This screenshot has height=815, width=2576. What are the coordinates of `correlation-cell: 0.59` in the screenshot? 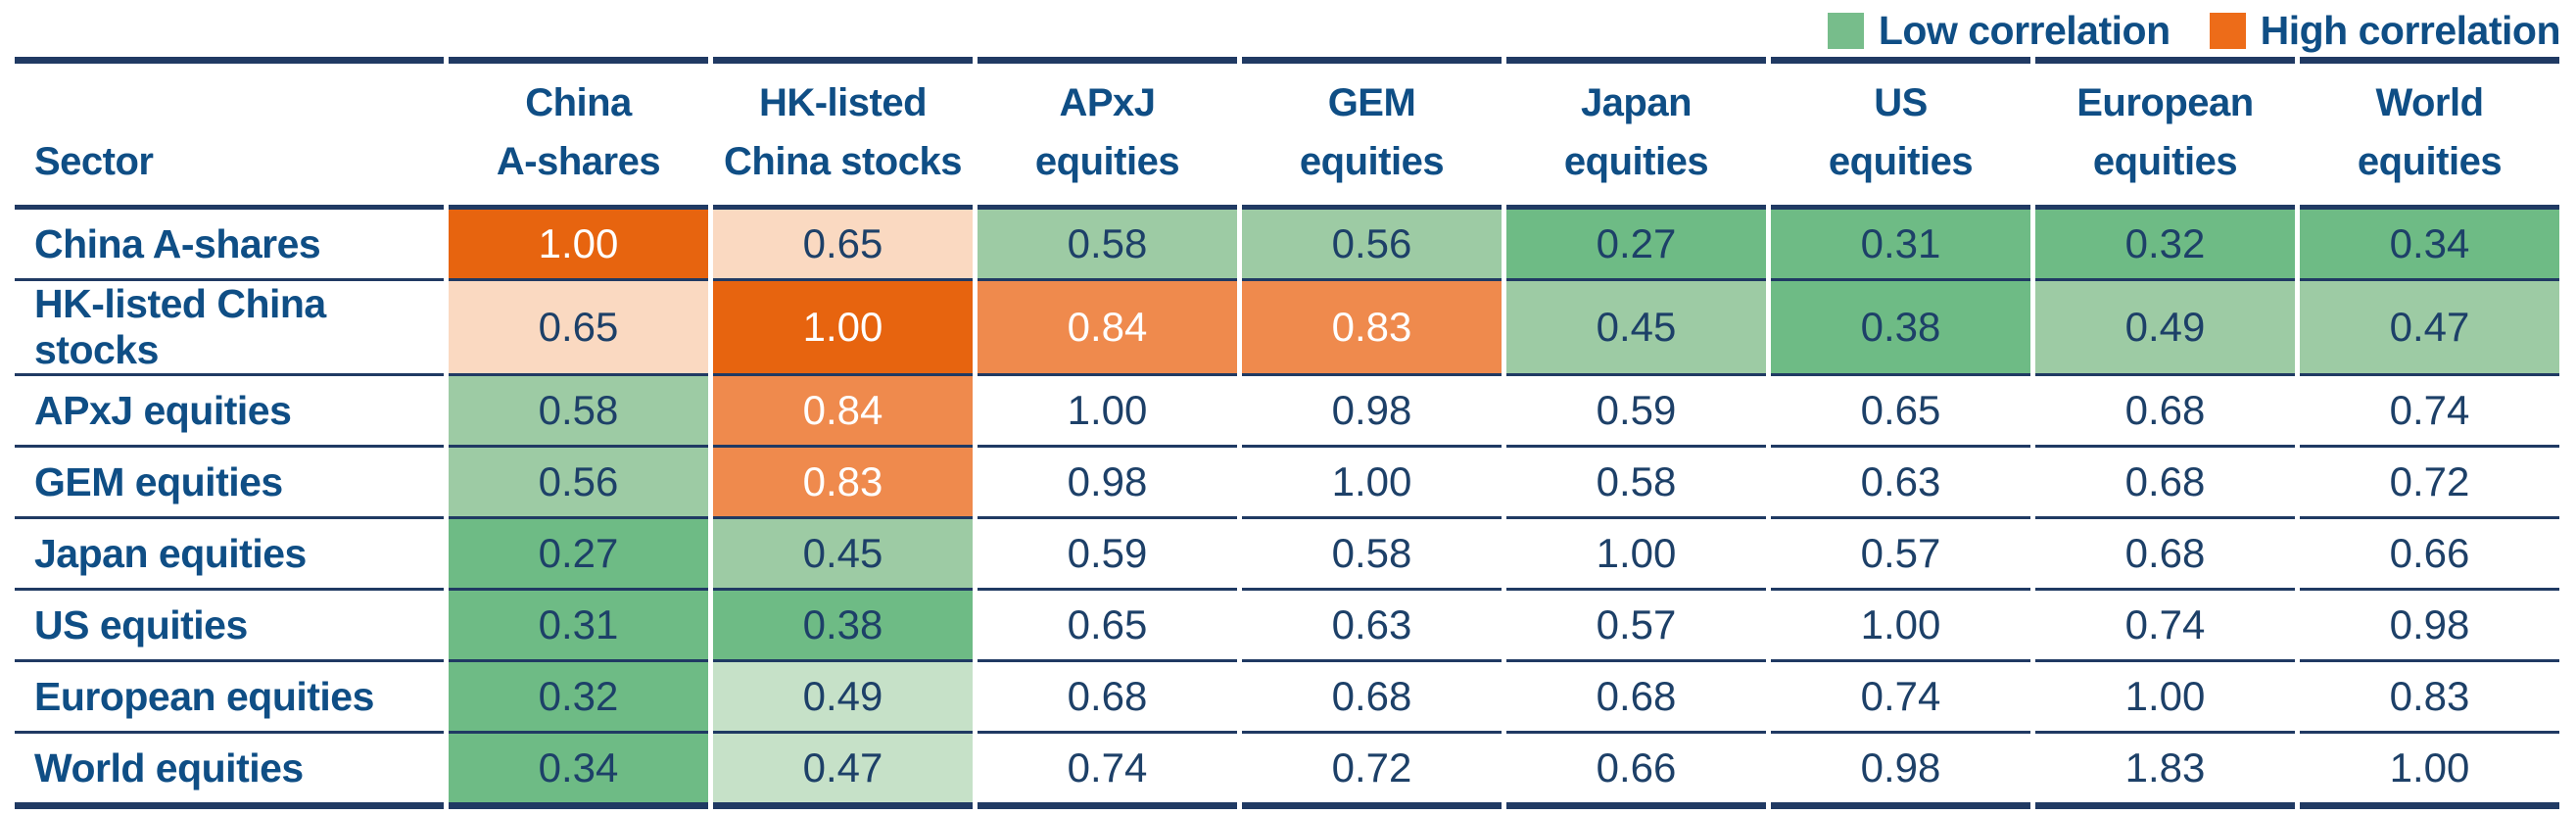 It's located at (1636, 409).